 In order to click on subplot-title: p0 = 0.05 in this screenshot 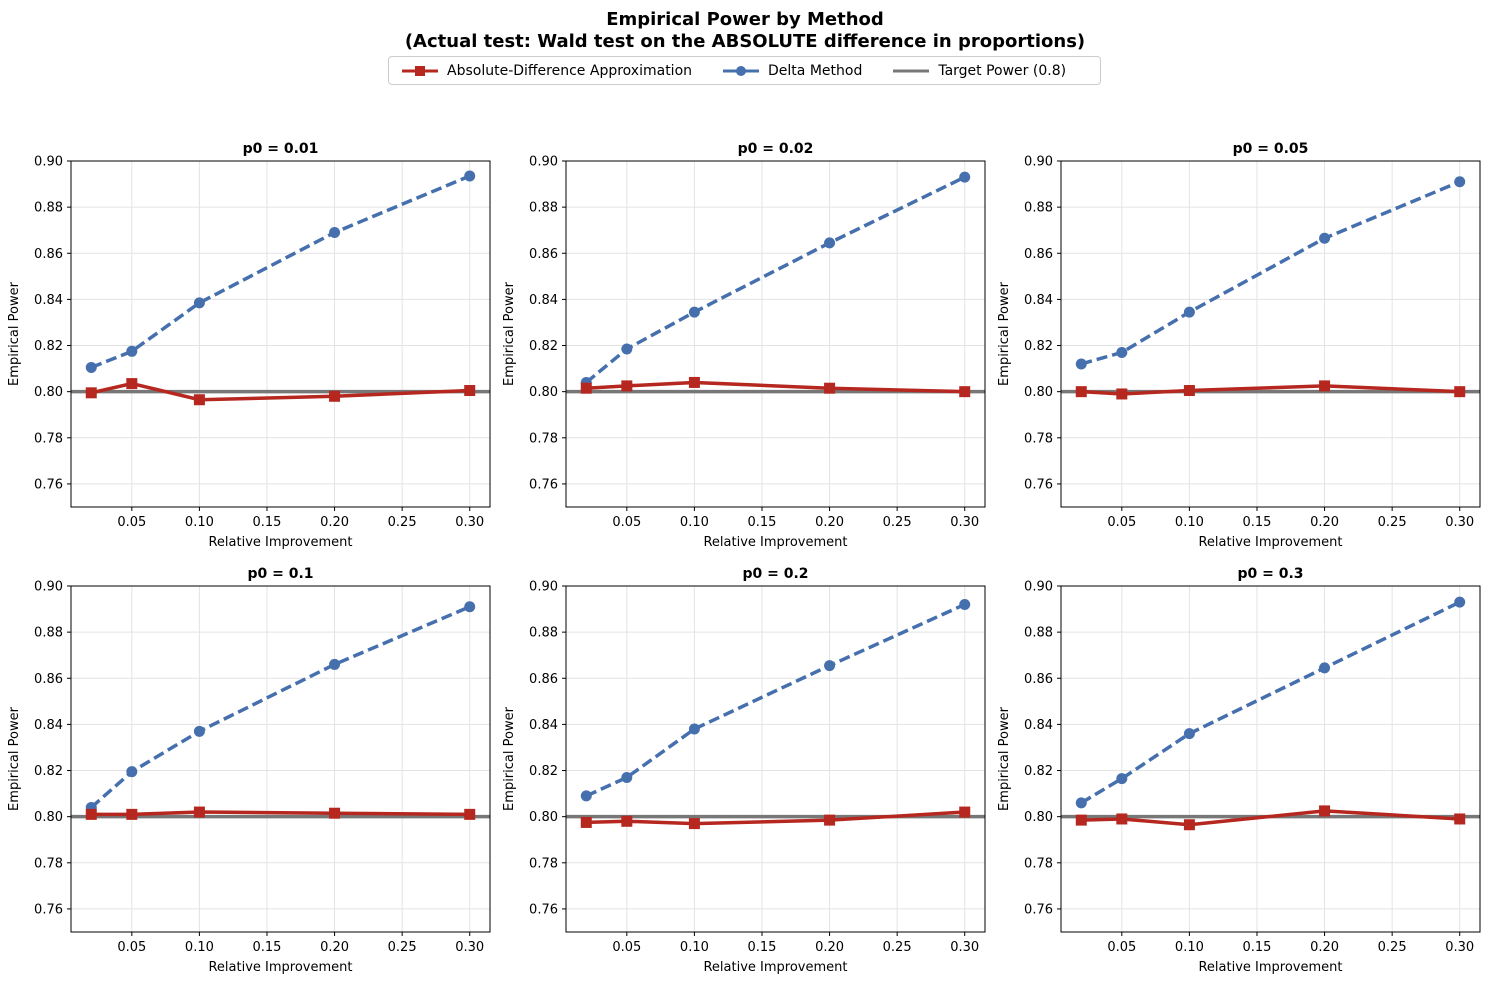, I will do `click(1271, 149)`.